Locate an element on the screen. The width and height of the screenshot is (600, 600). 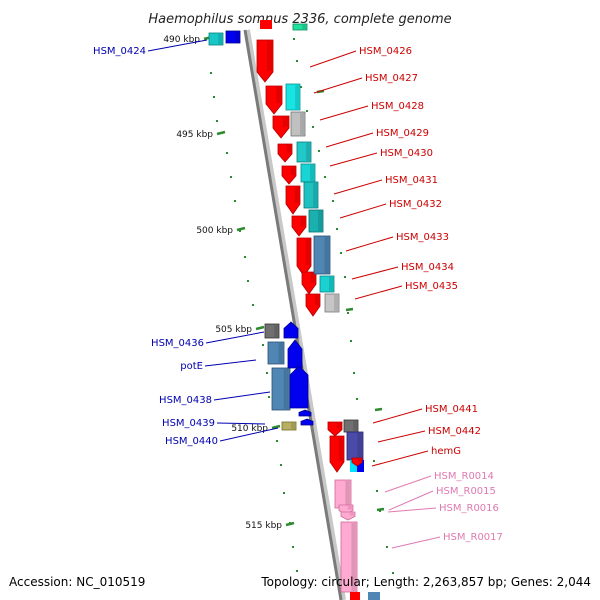
gene-arrow-blue is located at coordinates (305, 413).